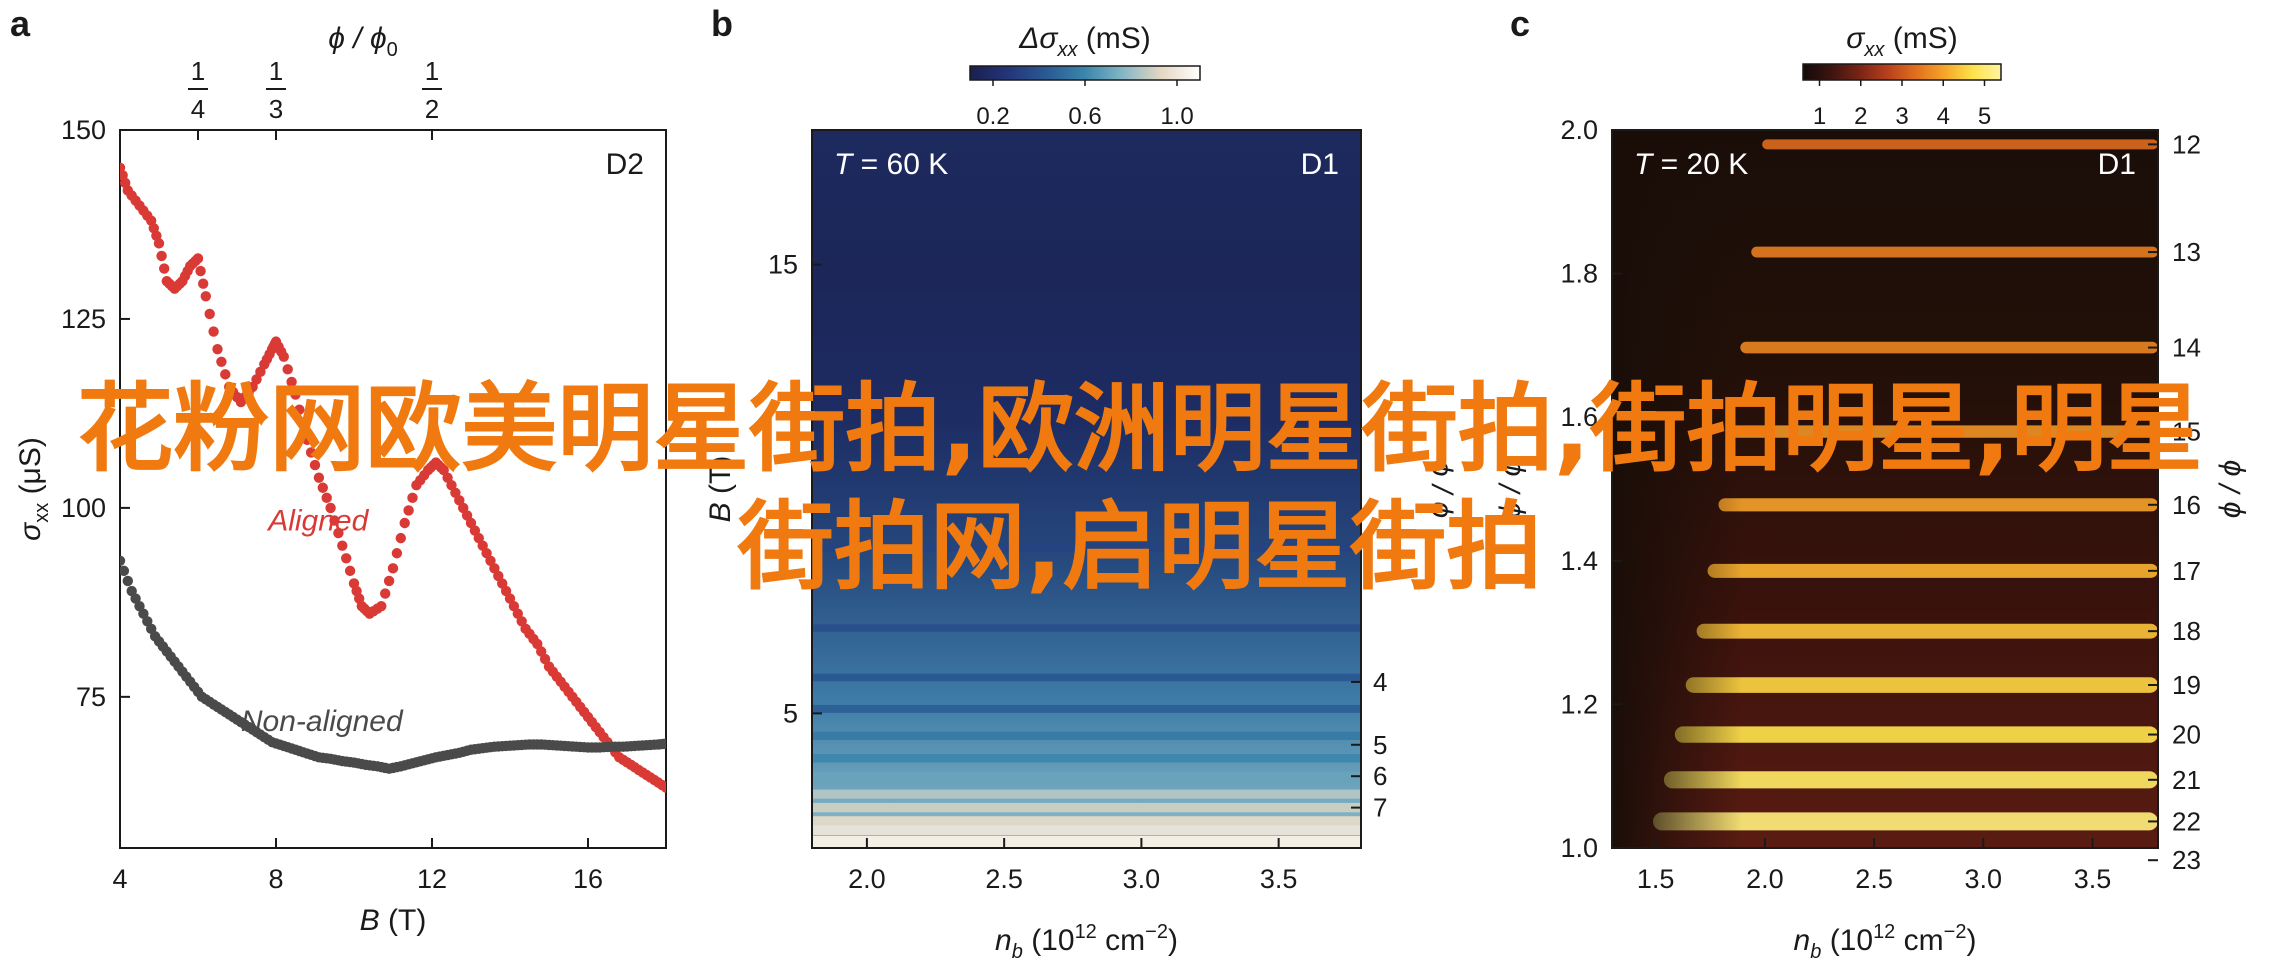  Describe the element at coordinates (1084, 116) in the screenshot. I see `colorbar-tick-label-b: 0.6` at that location.